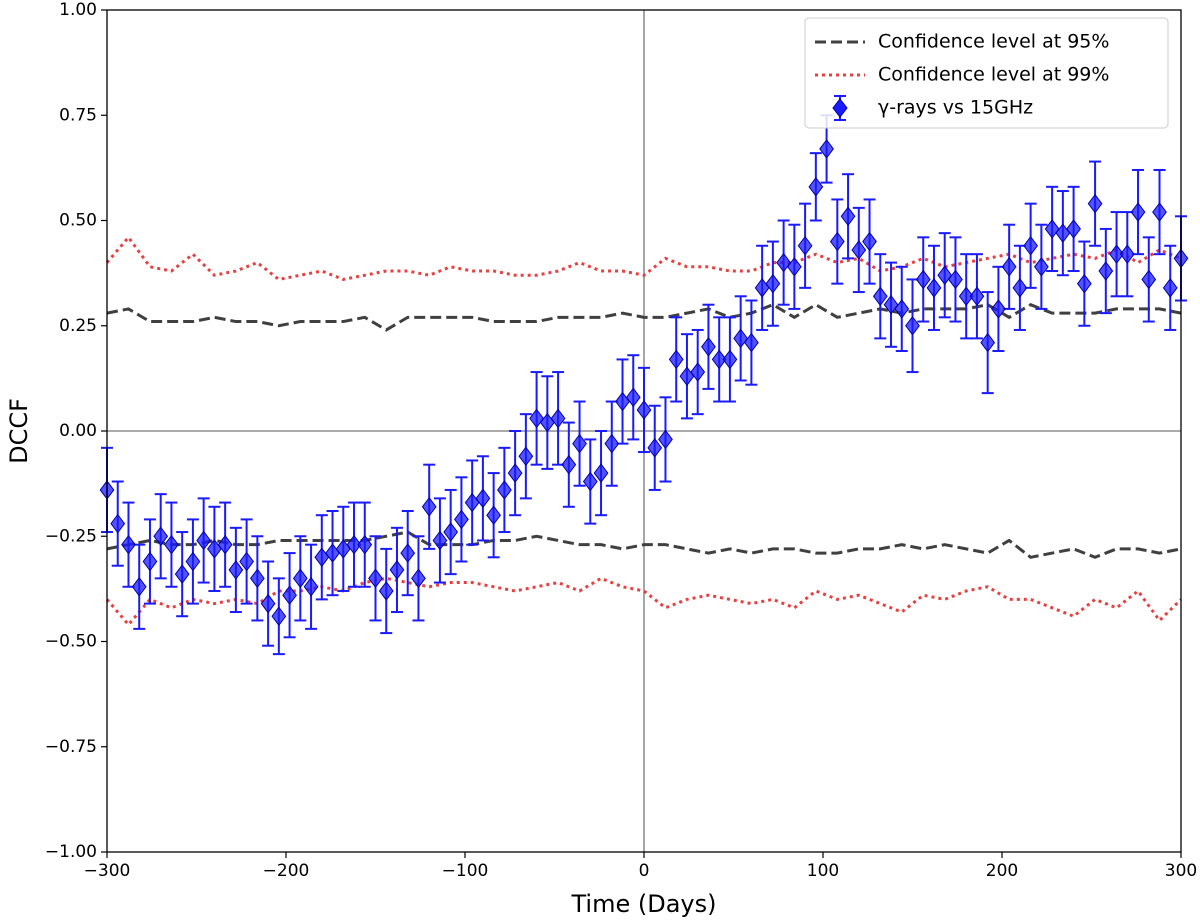 This screenshot has height=923, width=1200. I want to click on legend-label: γ-rays vs 15GHz, so click(955, 108).